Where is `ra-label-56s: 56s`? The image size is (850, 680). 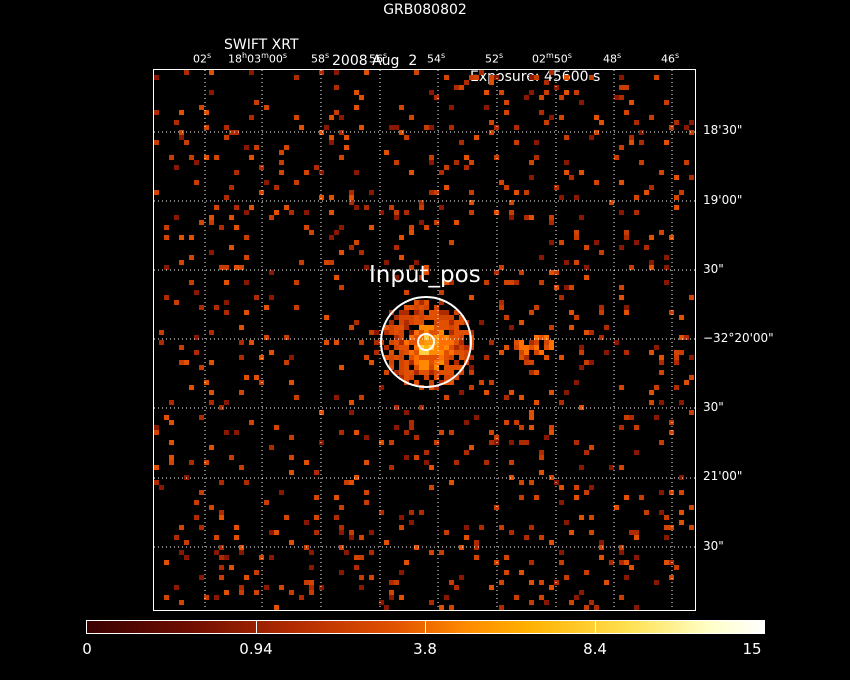 ra-label-56s: 56s is located at coordinates (378, 58).